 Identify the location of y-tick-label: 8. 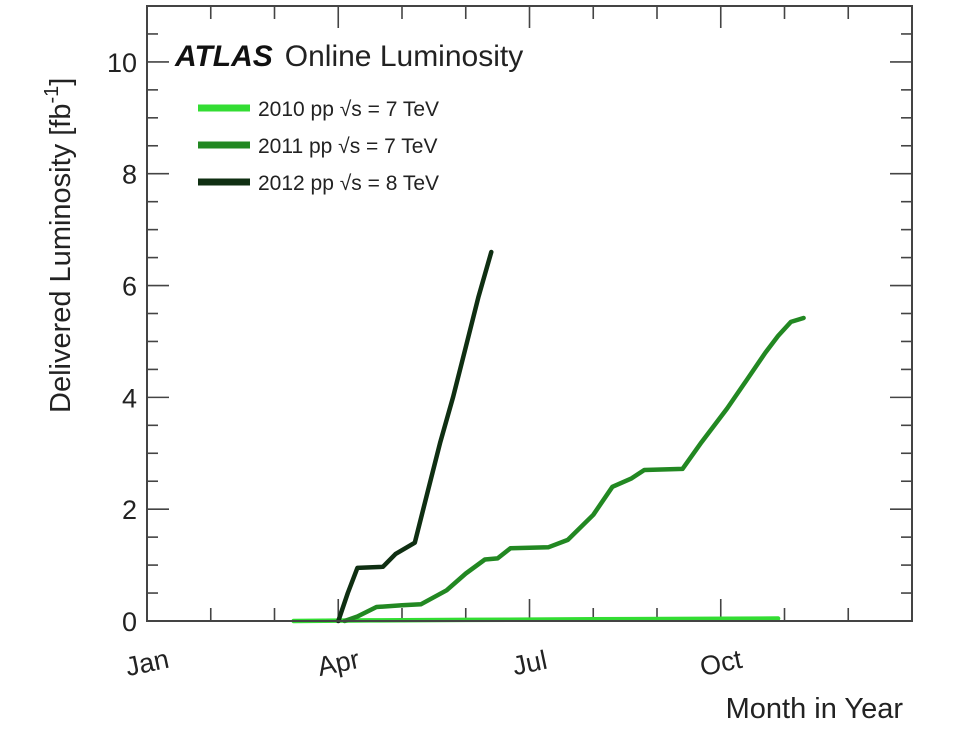
(129, 175).